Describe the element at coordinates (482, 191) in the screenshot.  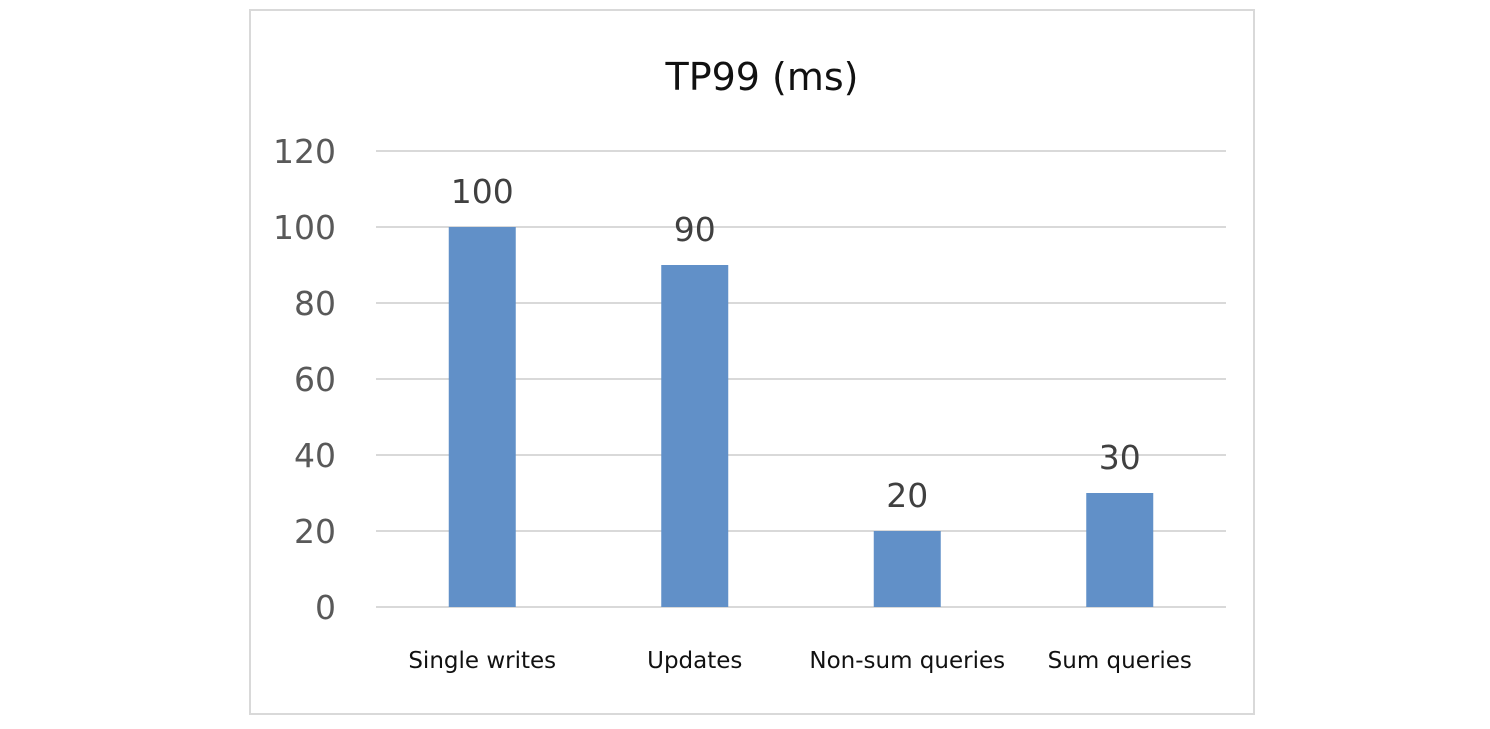
I see `data-label: 100` at that location.